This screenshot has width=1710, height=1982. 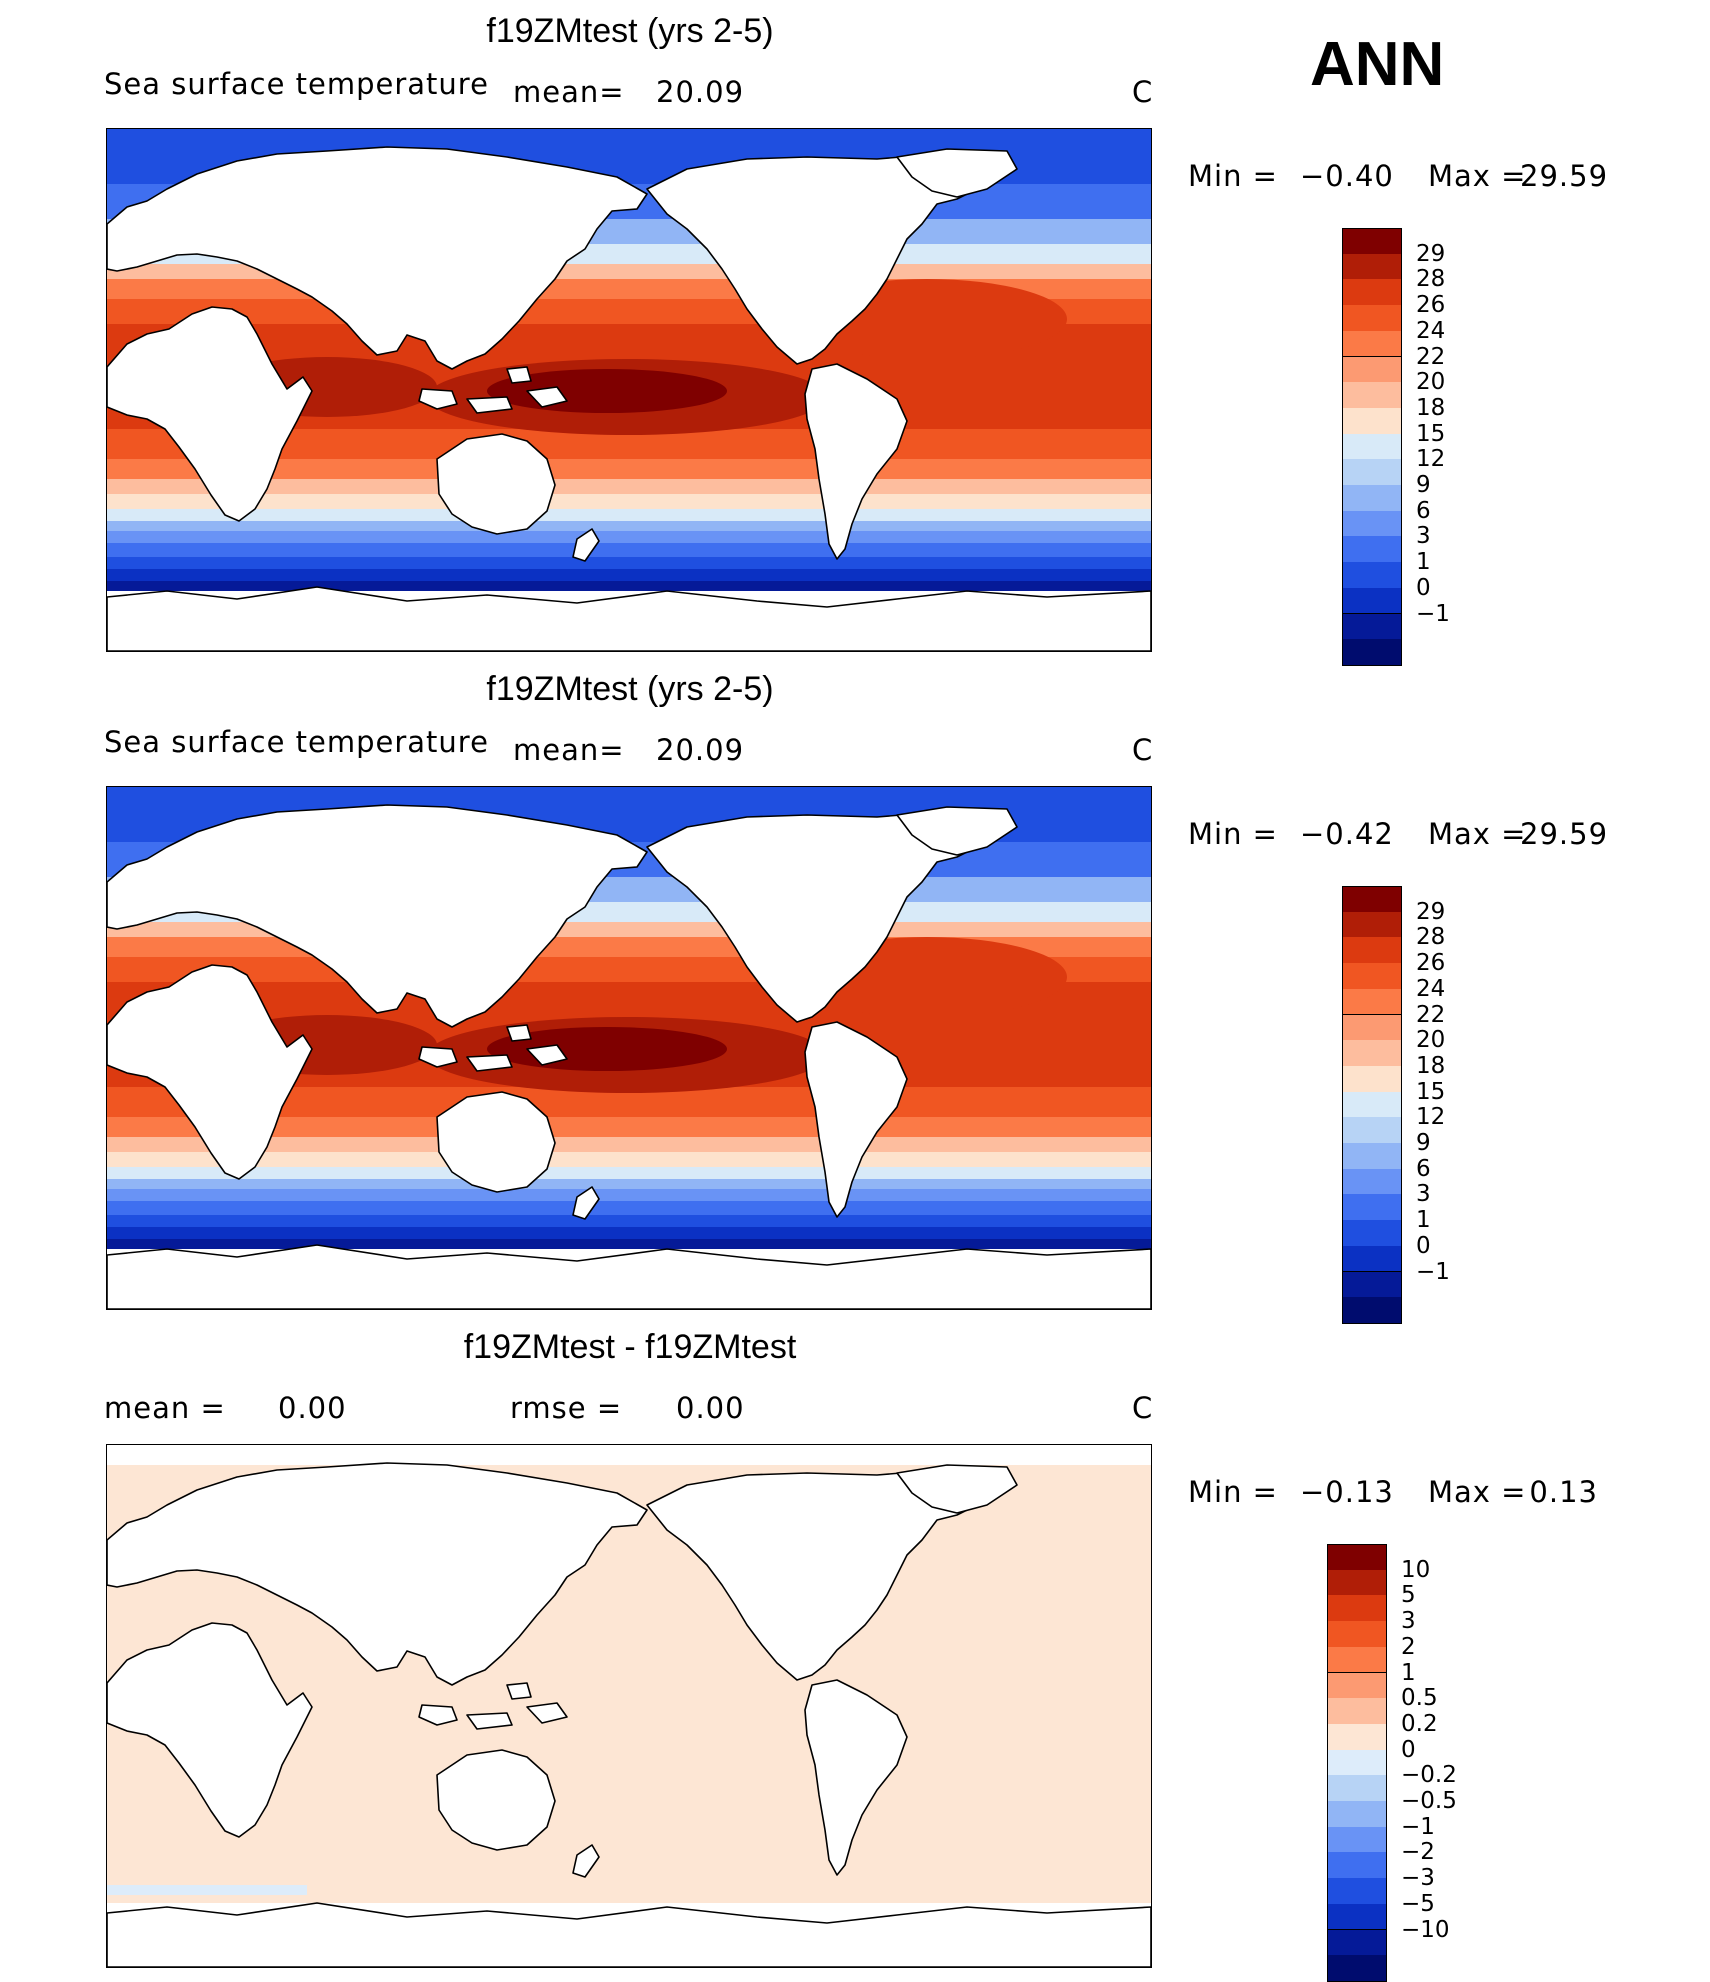 What do you see at coordinates (1347, 1492) in the screenshot?
I see `min-value: −0.13` at bounding box center [1347, 1492].